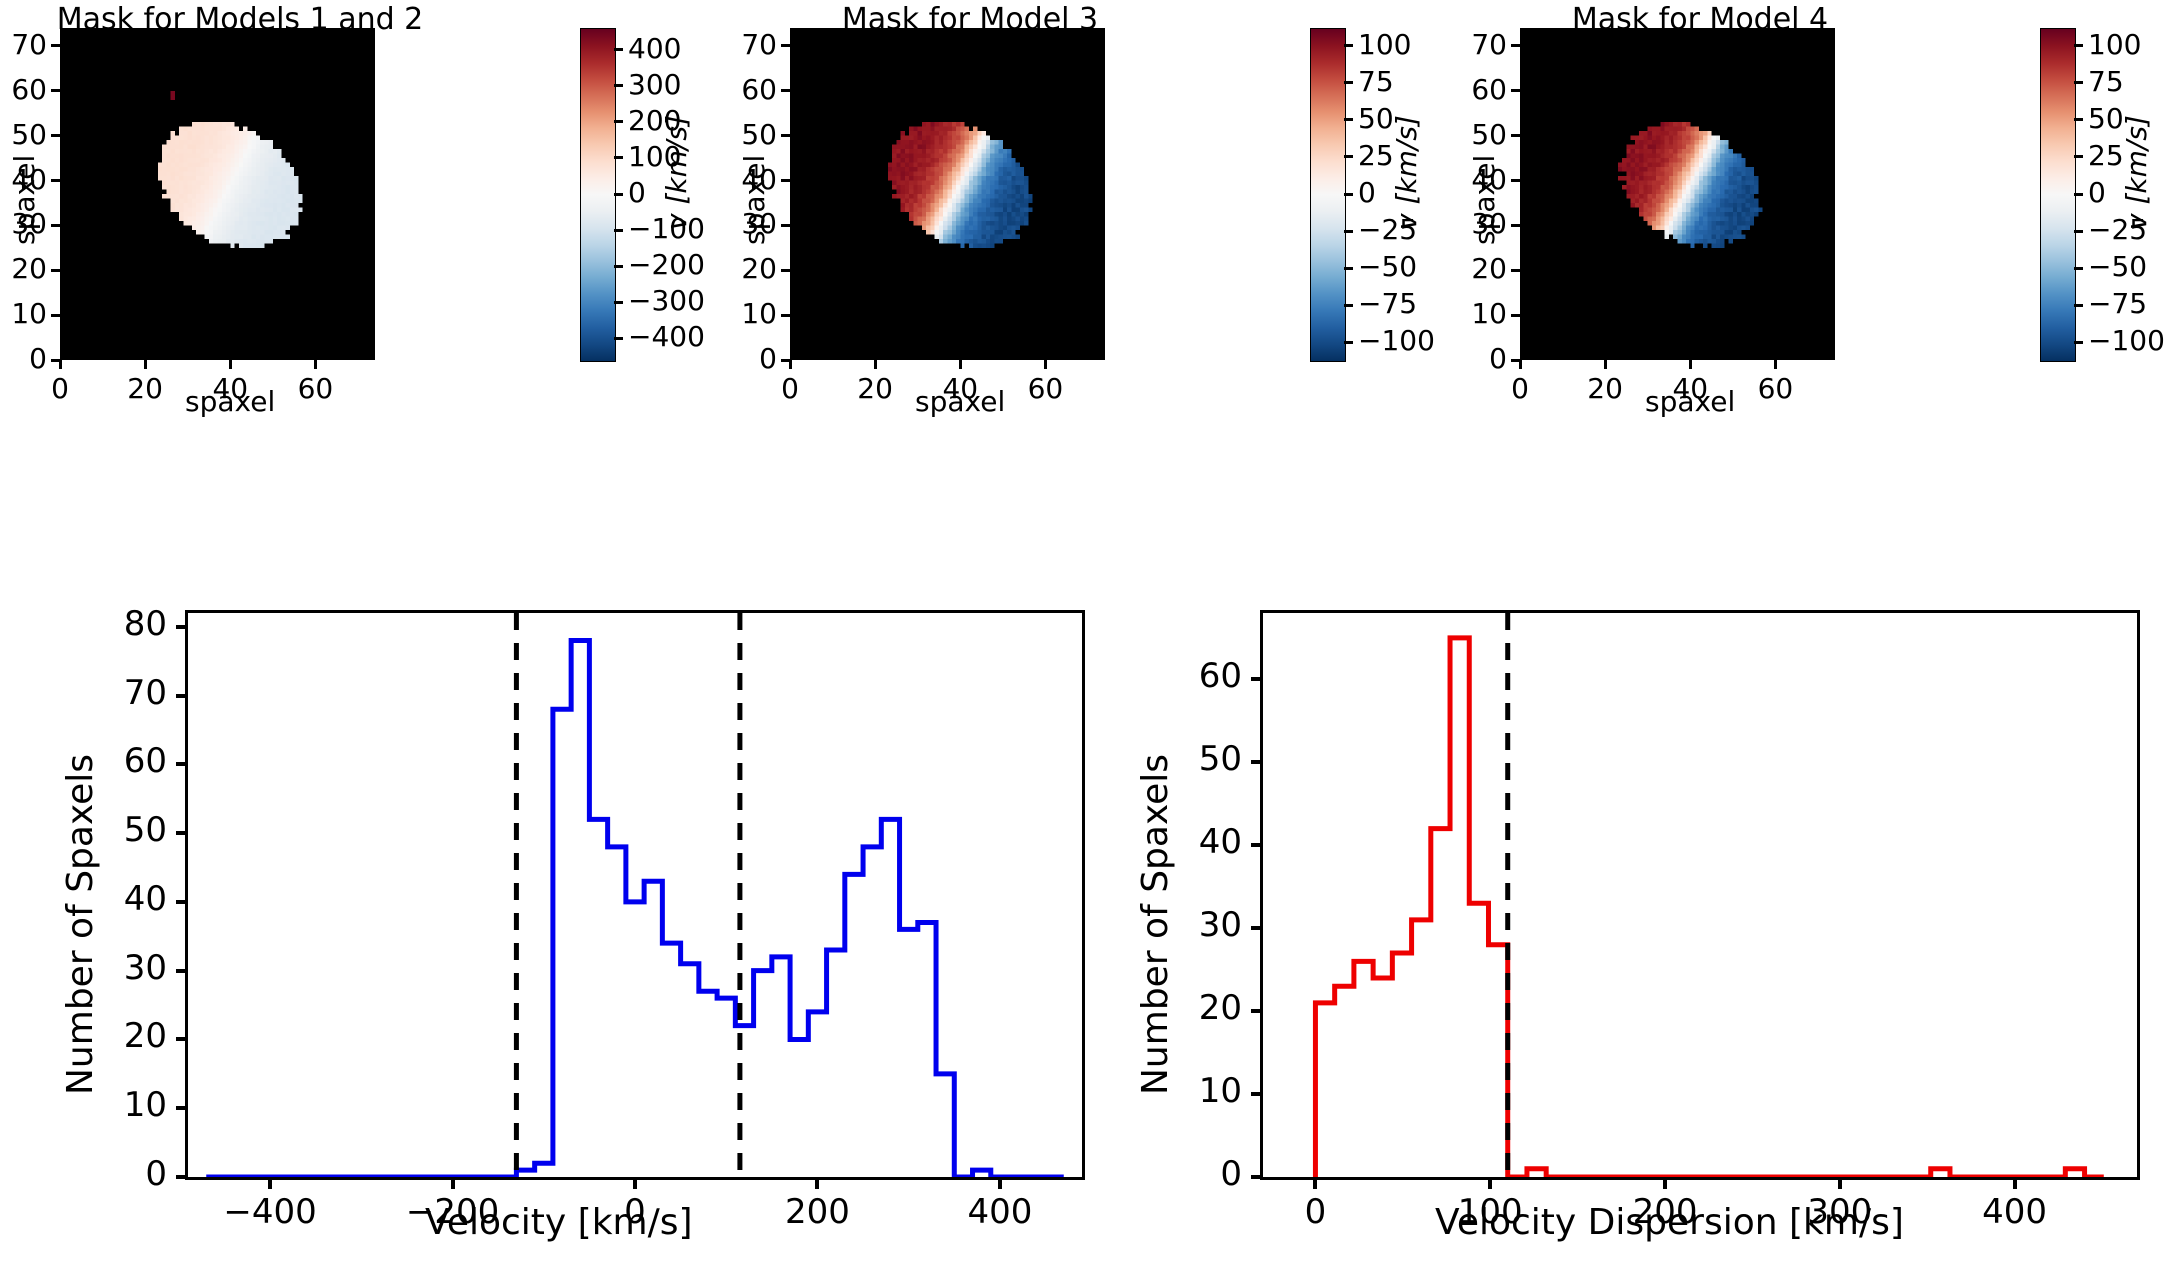 This screenshot has height=1285, width=2167. I want to click on colorbar-tick-label: −400, so click(666, 337).